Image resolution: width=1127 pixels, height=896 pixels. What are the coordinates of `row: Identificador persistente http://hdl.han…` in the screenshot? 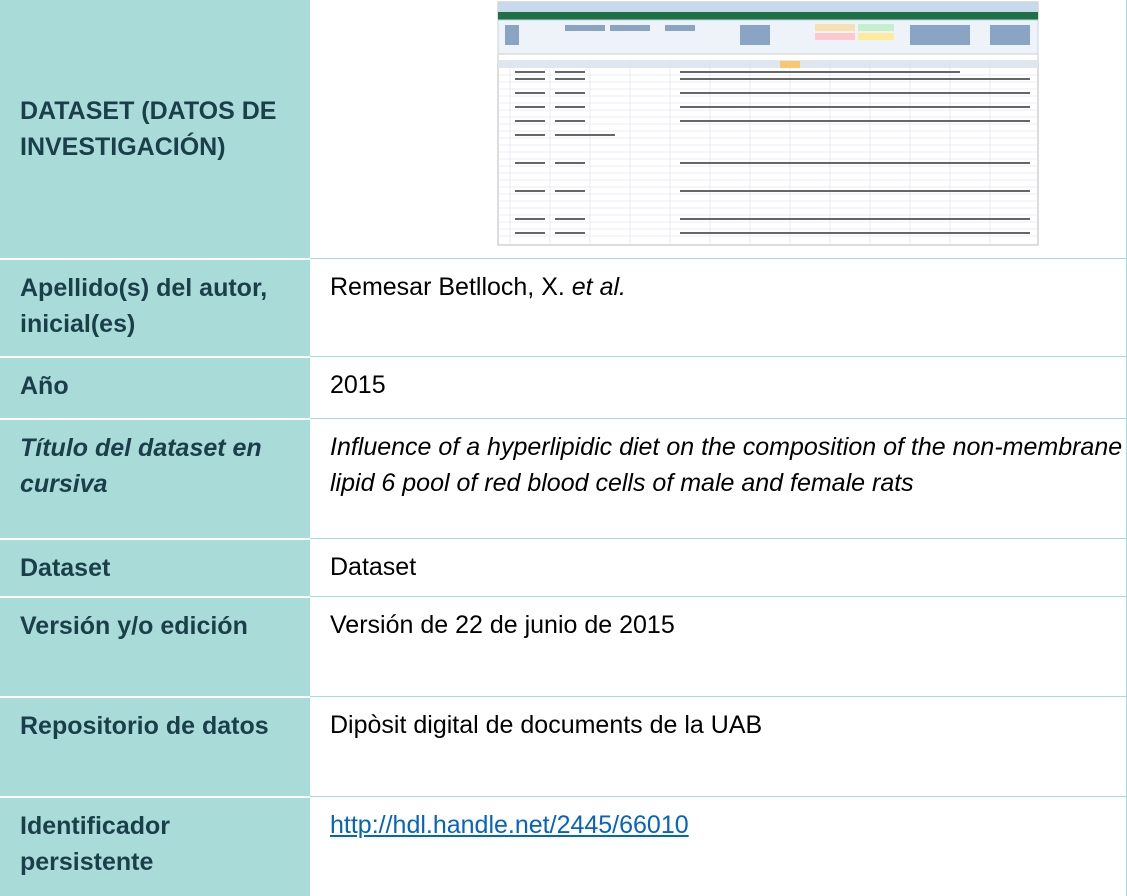 It's located at (563, 846).